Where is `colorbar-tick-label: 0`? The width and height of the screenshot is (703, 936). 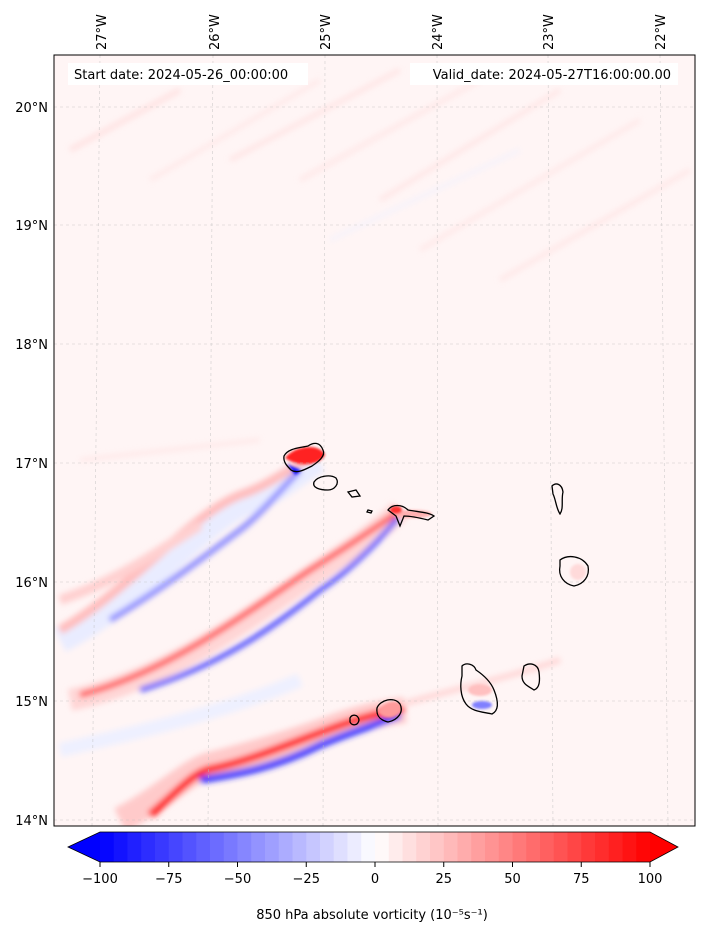 colorbar-tick-label: 0 is located at coordinates (375, 879).